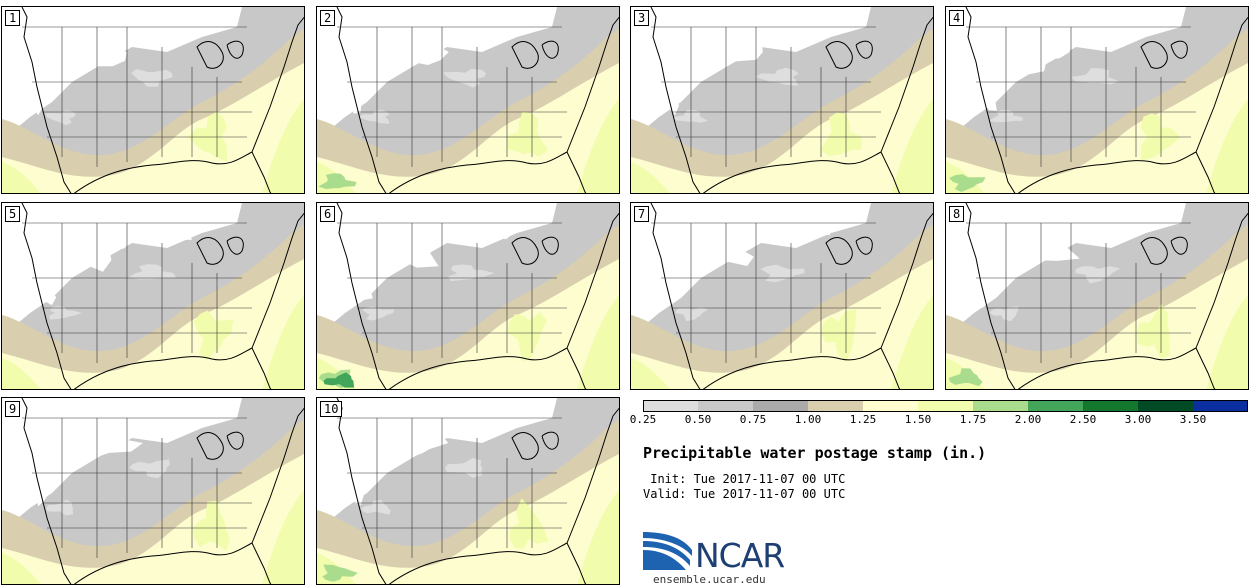  What do you see at coordinates (643, 419) in the screenshot?
I see `colorbar-tick-label: 0.25` at bounding box center [643, 419].